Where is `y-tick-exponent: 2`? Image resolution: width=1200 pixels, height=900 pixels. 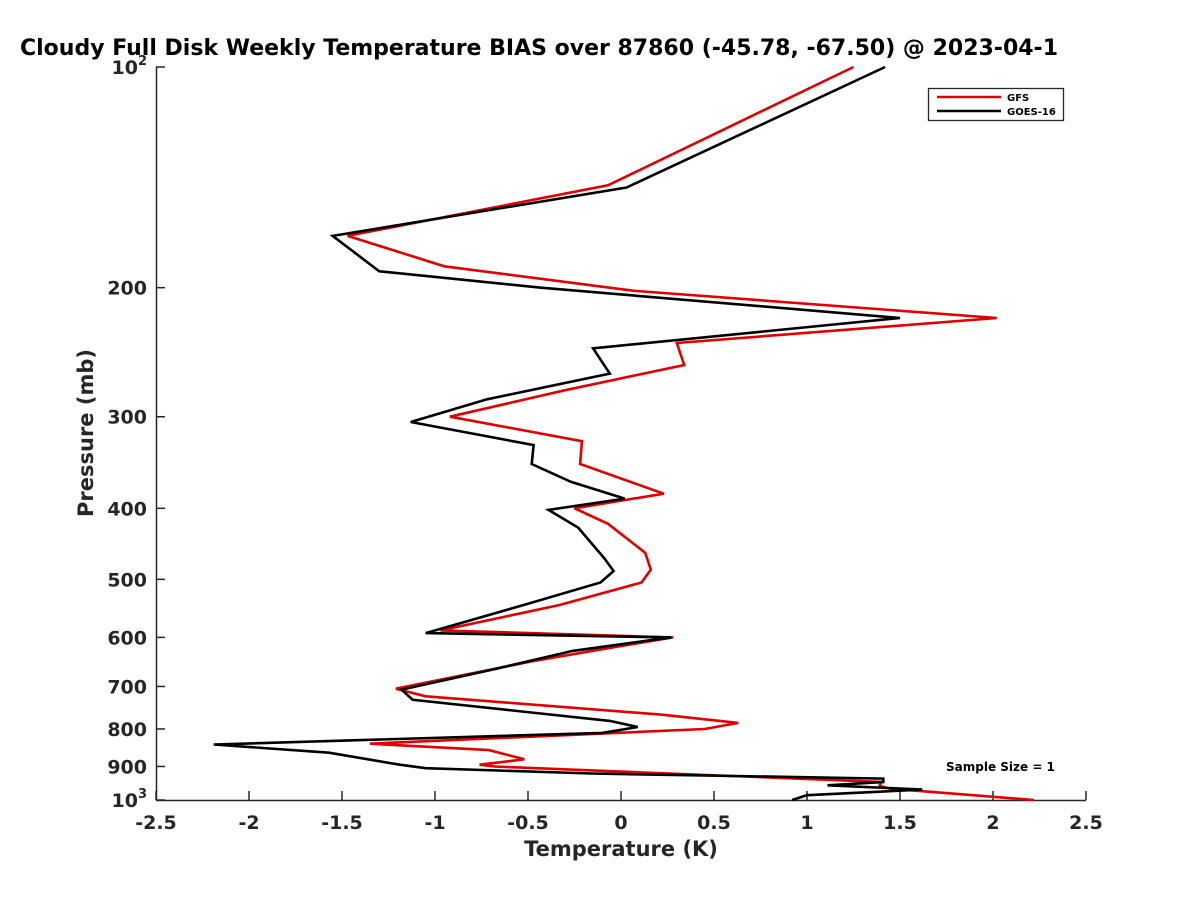
y-tick-exponent: 2 is located at coordinates (142, 61).